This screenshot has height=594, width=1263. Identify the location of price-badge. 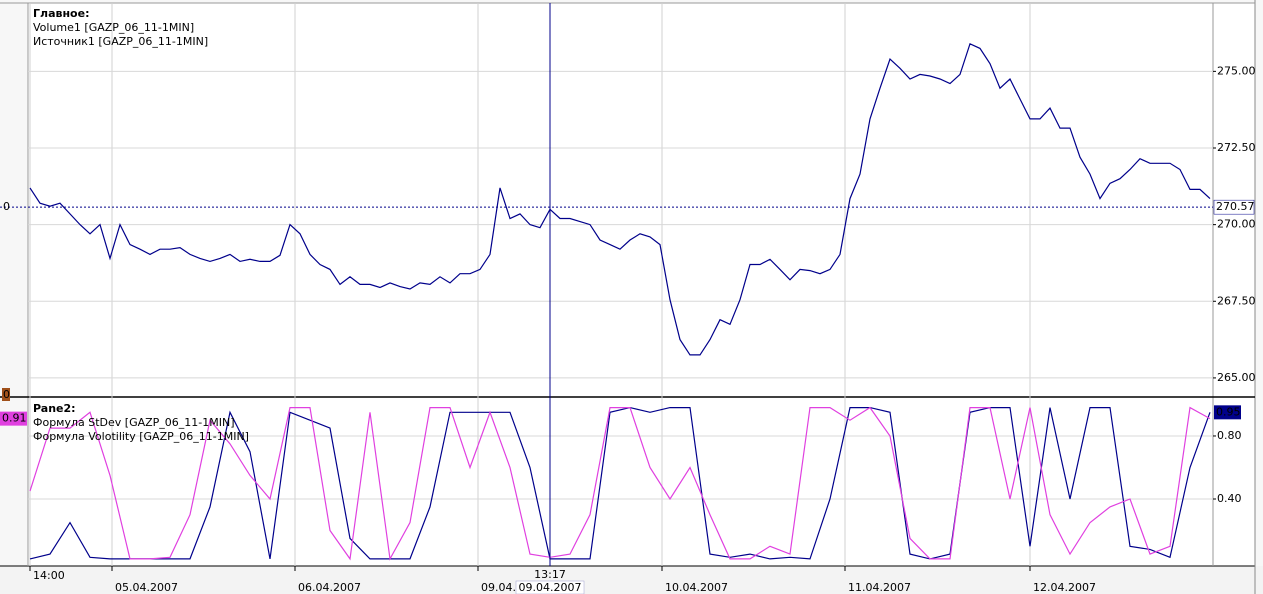
(1234, 207).